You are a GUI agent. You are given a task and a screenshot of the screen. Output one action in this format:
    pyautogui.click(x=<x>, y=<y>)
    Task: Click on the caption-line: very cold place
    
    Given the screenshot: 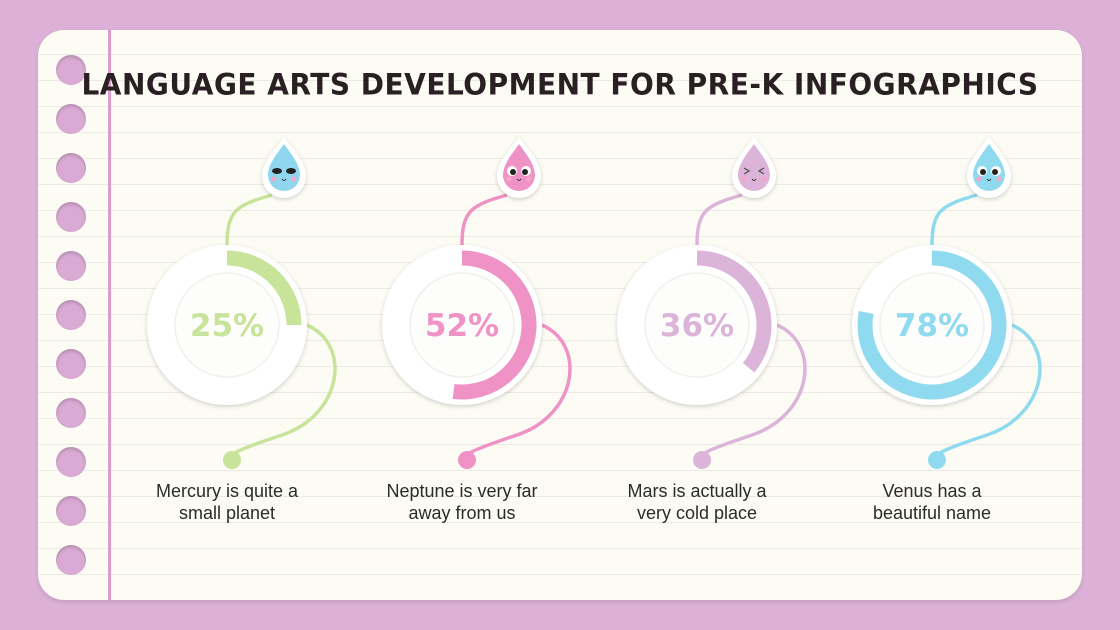 What is the action you would take?
    pyautogui.click(x=697, y=513)
    